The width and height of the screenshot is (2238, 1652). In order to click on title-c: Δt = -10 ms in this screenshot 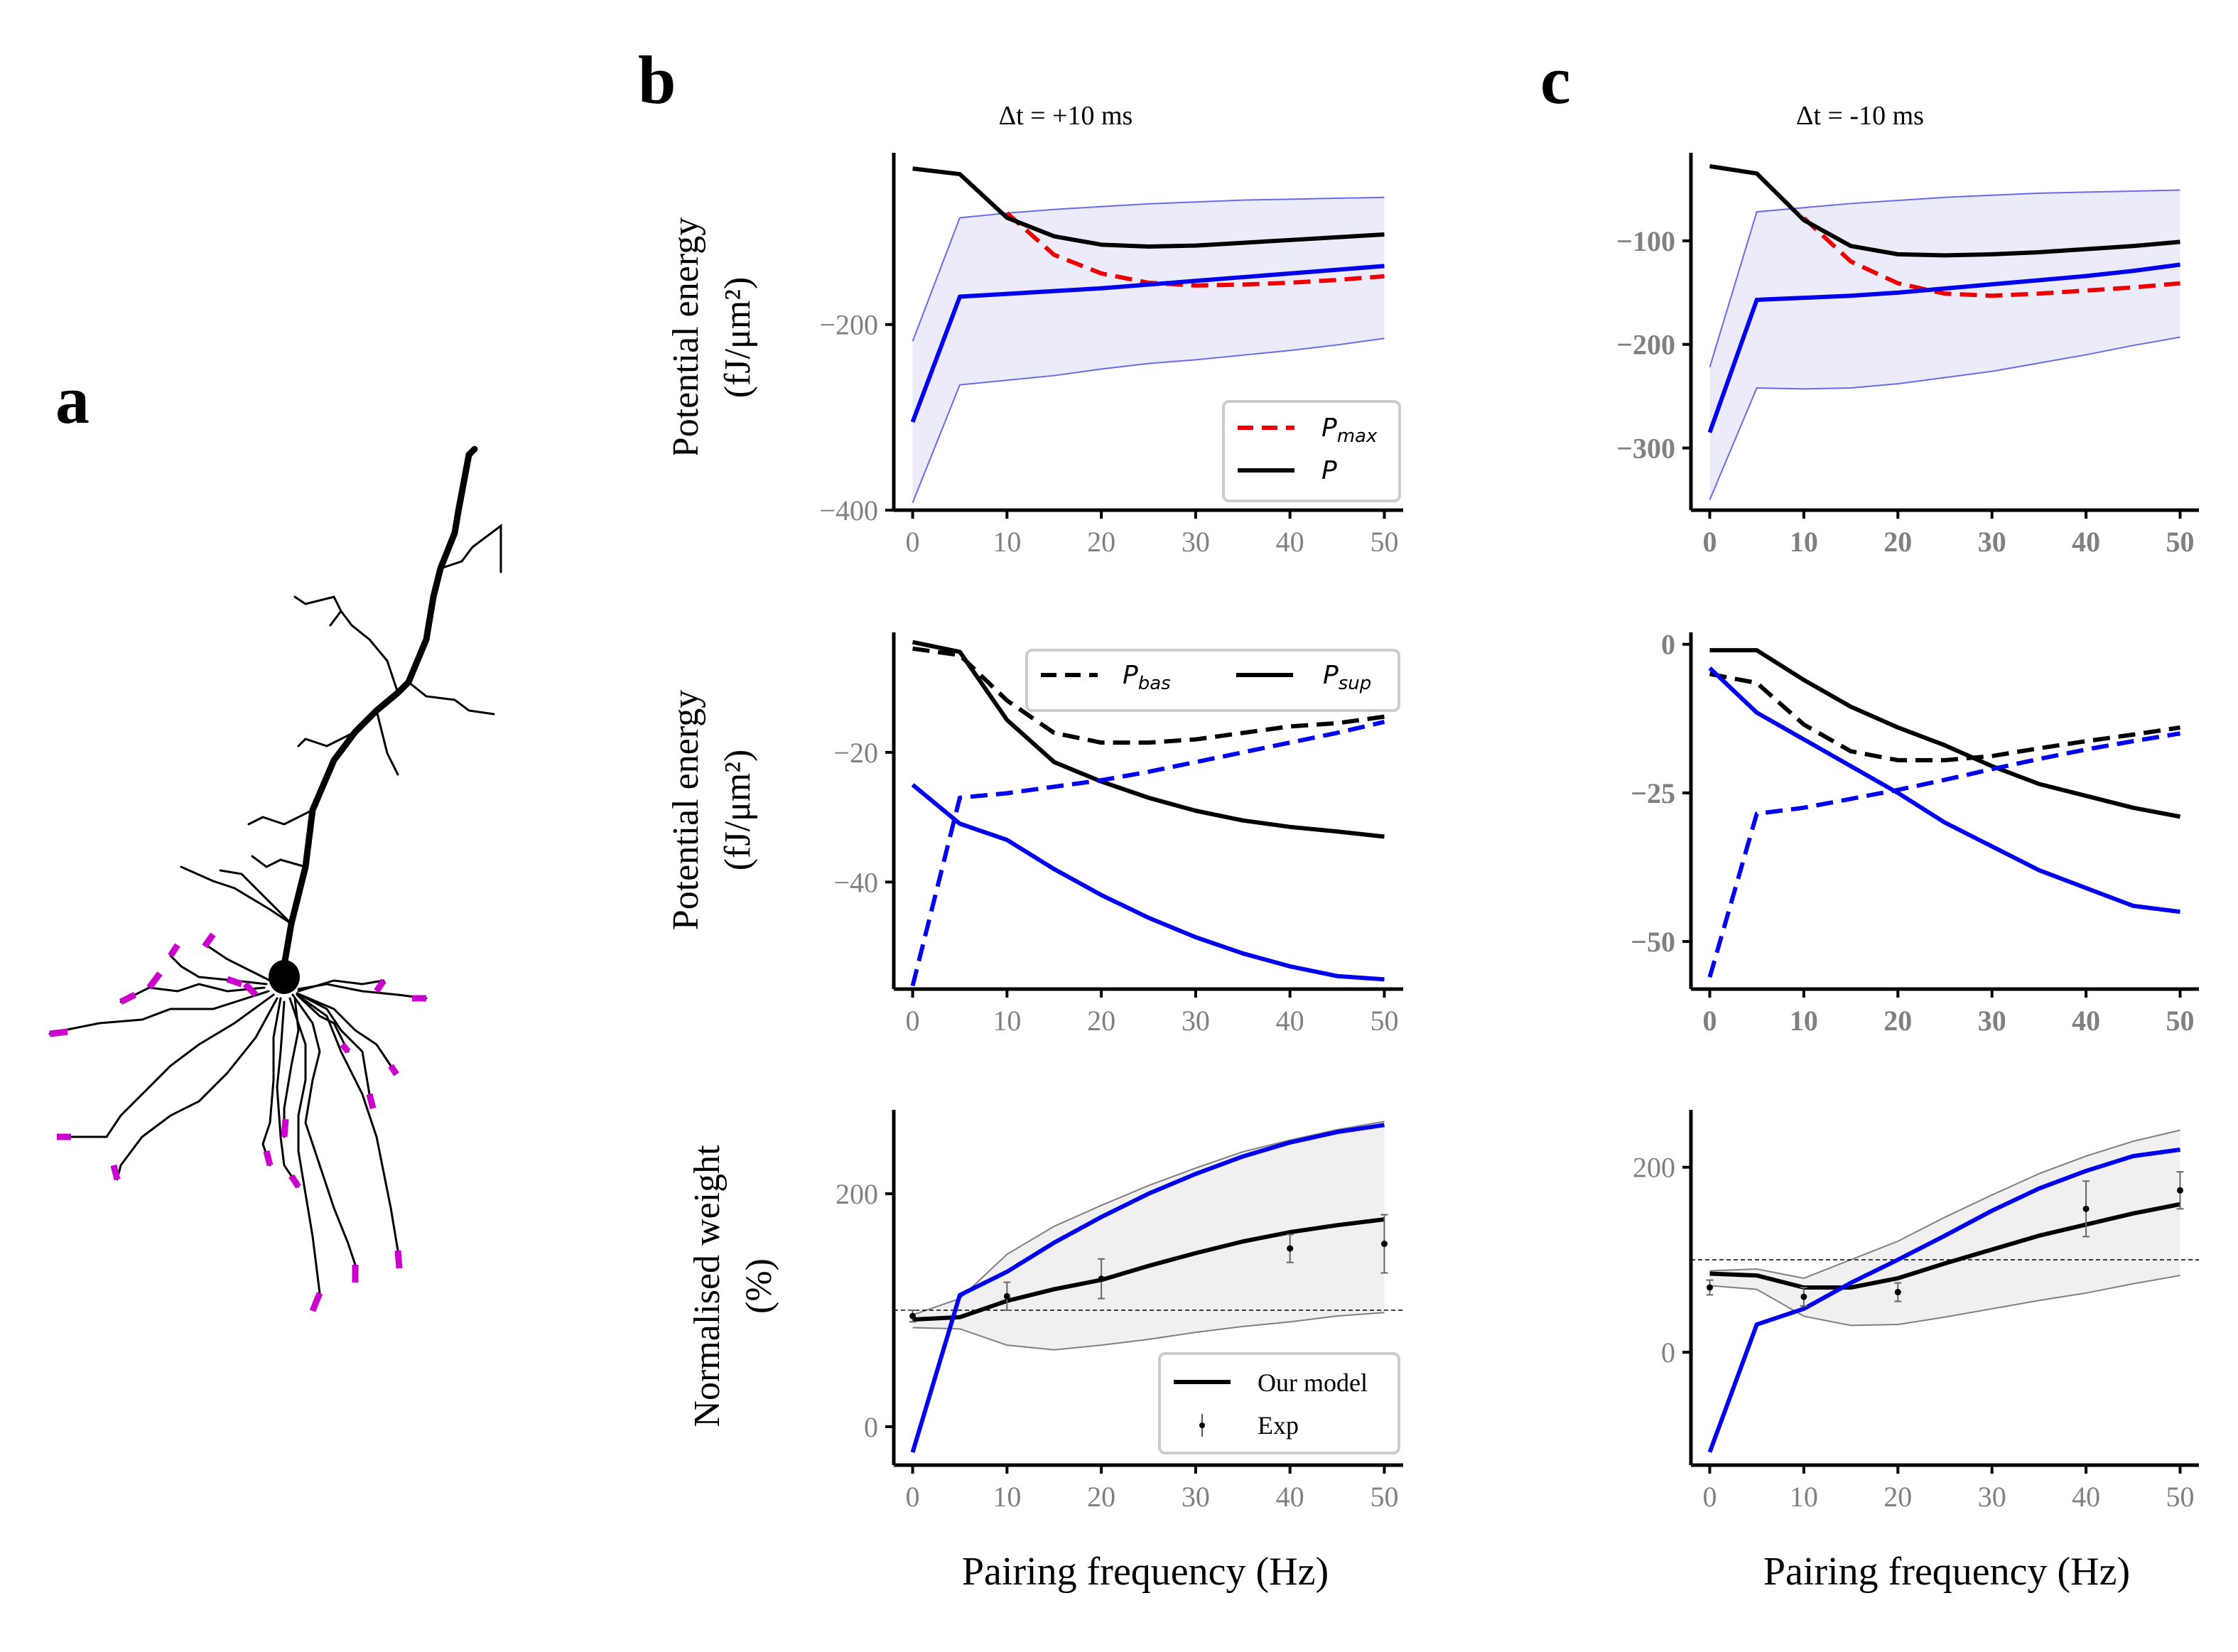, I will do `click(1860, 116)`.